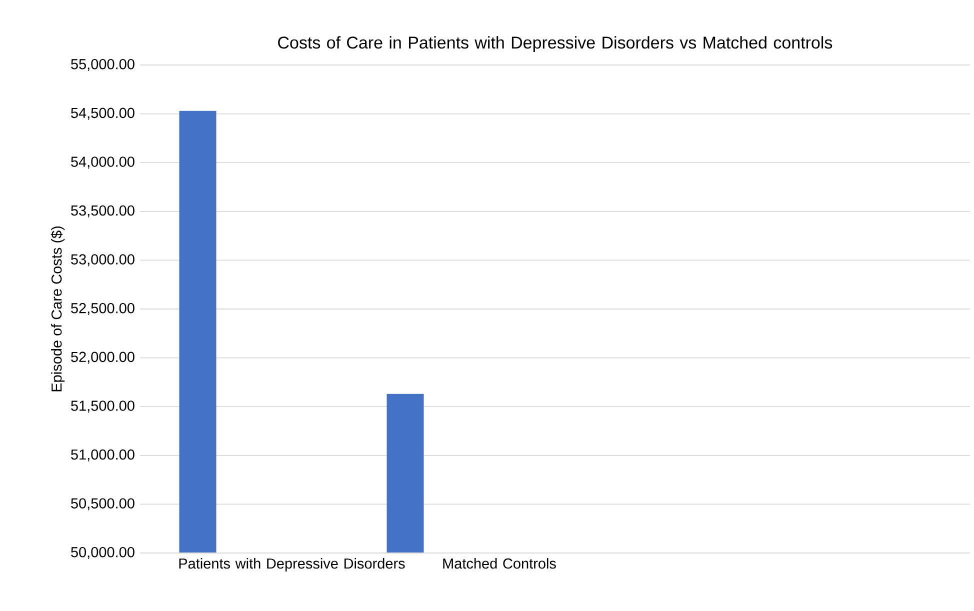 This screenshot has height=611, width=974. I want to click on y-tick-label: 54,500.00, so click(102, 114).